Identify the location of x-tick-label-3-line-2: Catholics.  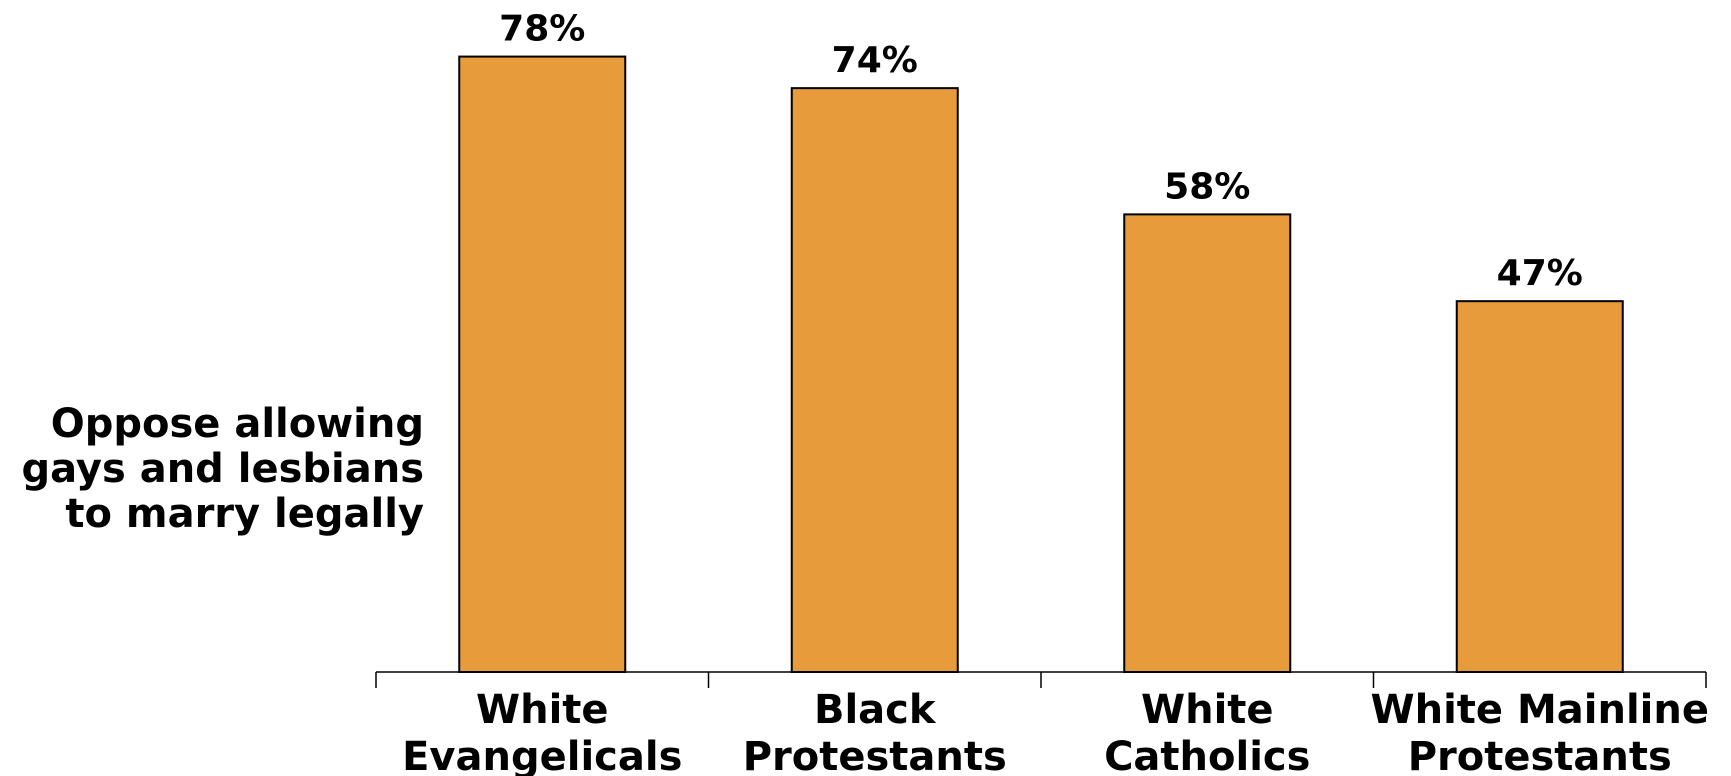
(1207, 755).